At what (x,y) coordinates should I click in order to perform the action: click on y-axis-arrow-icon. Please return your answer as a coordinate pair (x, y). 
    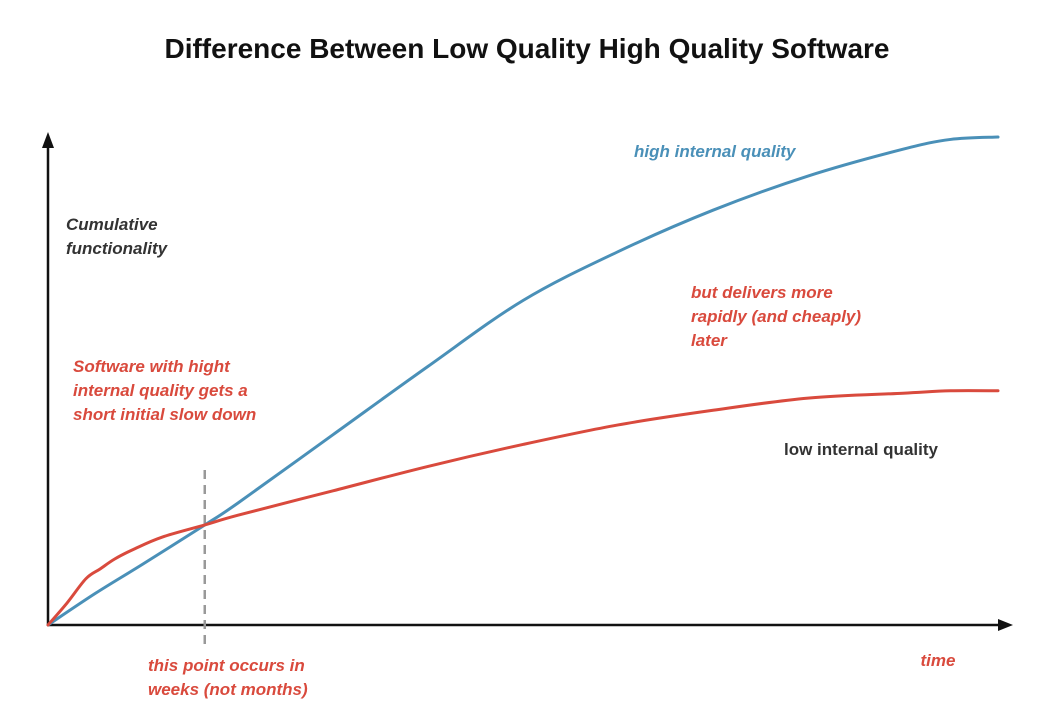
    Looking at the image, I should click on (48, 140).